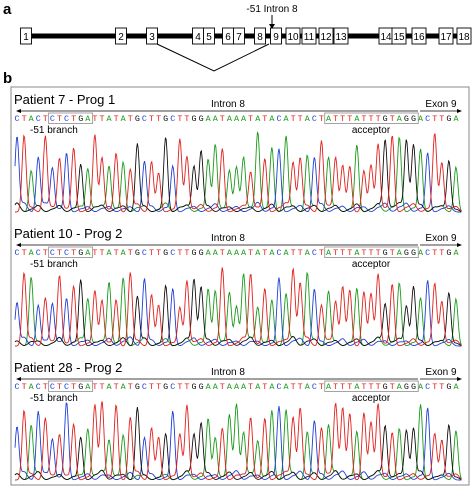 The image size is (472, 488). What do you see at coordinates (371, 264) in the screenshot?
I see `acceptor-label: acceptor` at bounding box center [371, 264].